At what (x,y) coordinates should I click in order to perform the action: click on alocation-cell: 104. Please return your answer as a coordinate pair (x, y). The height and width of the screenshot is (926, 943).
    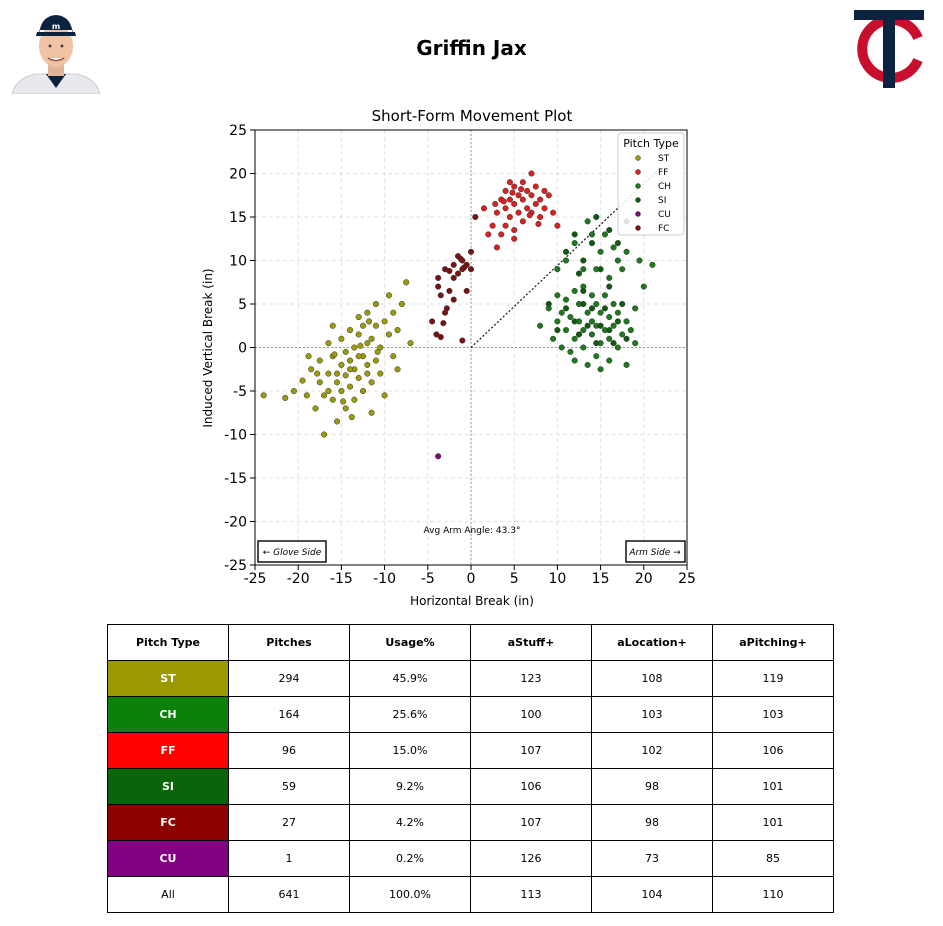
    Looking at the image, I should click on (652, 894).